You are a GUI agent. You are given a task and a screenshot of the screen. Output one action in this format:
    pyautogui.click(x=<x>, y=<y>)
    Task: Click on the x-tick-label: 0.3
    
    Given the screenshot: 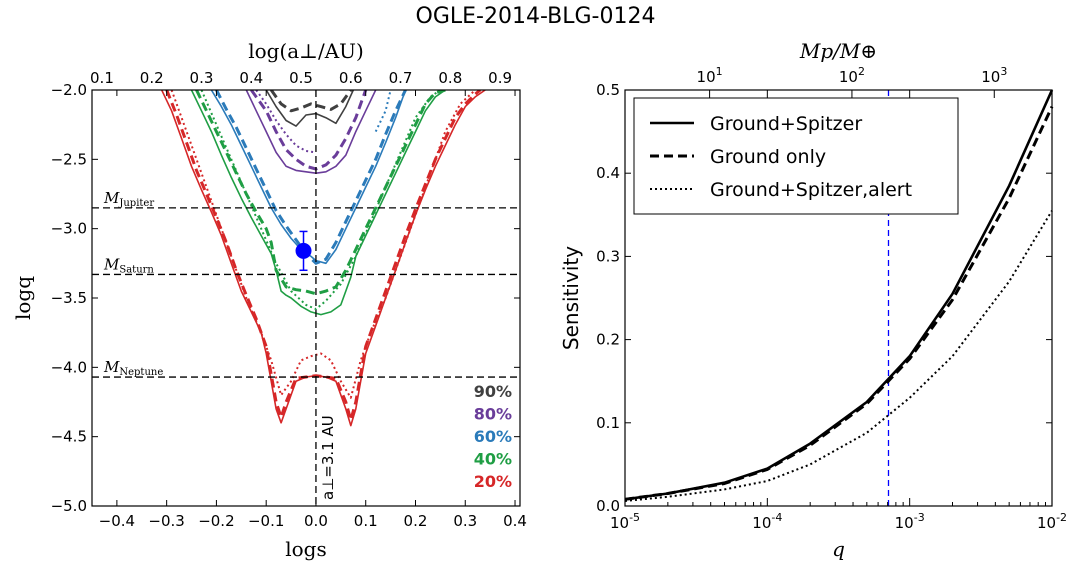 What is the action you would take?
    pyautogui.click(x=465, y=521)
    